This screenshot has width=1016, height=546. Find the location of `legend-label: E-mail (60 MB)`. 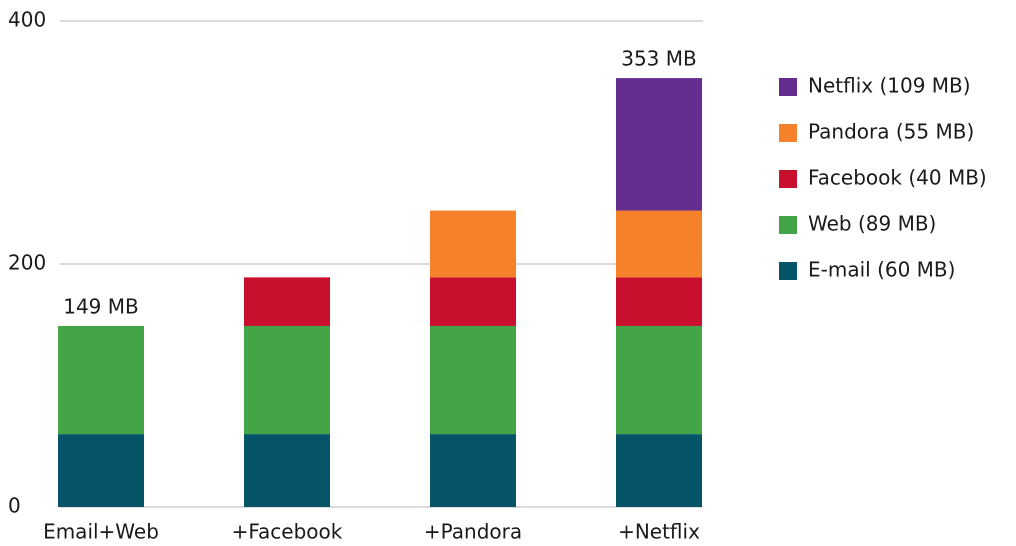

legend-label: E-mail (60 MB) is located at coordinates (881, 270).